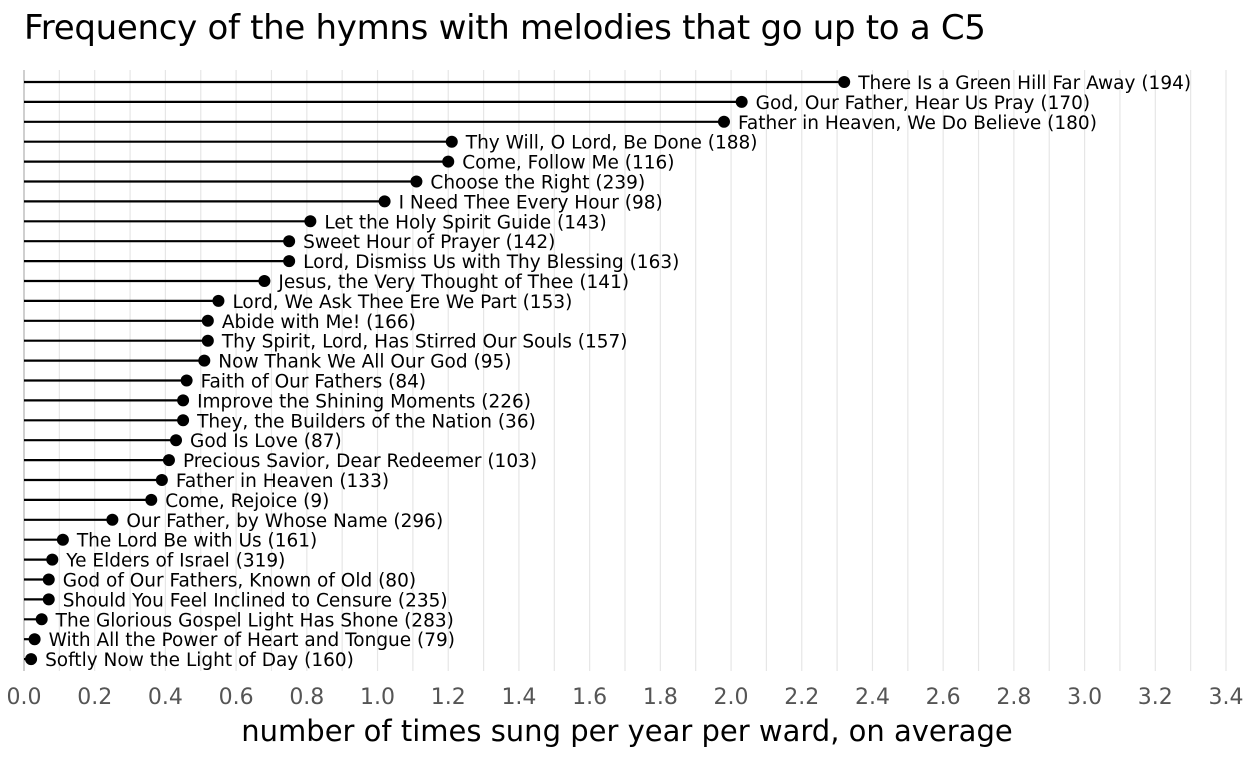  Describe the element at coordinates (801, 697) in the screenshot. I see `x-tick-label: 2.2` at that location.